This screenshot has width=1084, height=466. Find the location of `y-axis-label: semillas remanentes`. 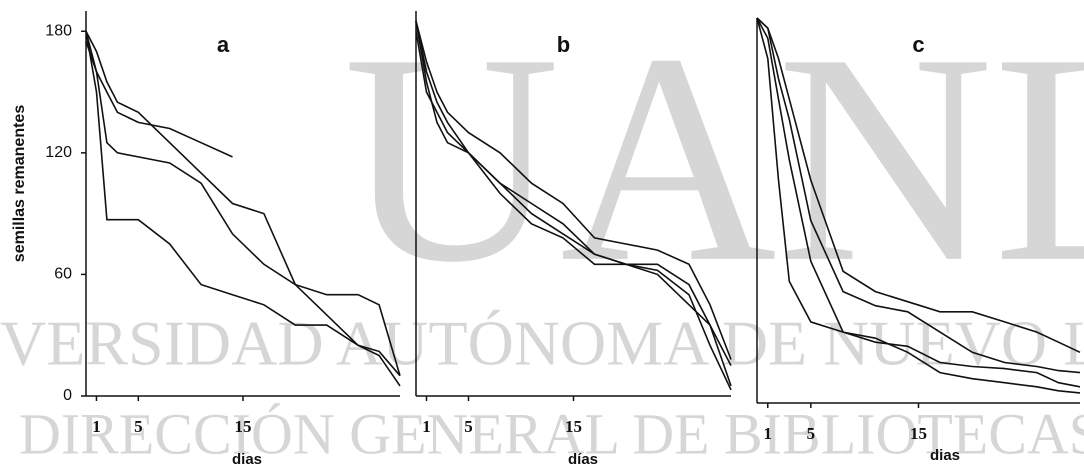

y-axis-label: semillas remanentes is located at coordinates (19, 184).